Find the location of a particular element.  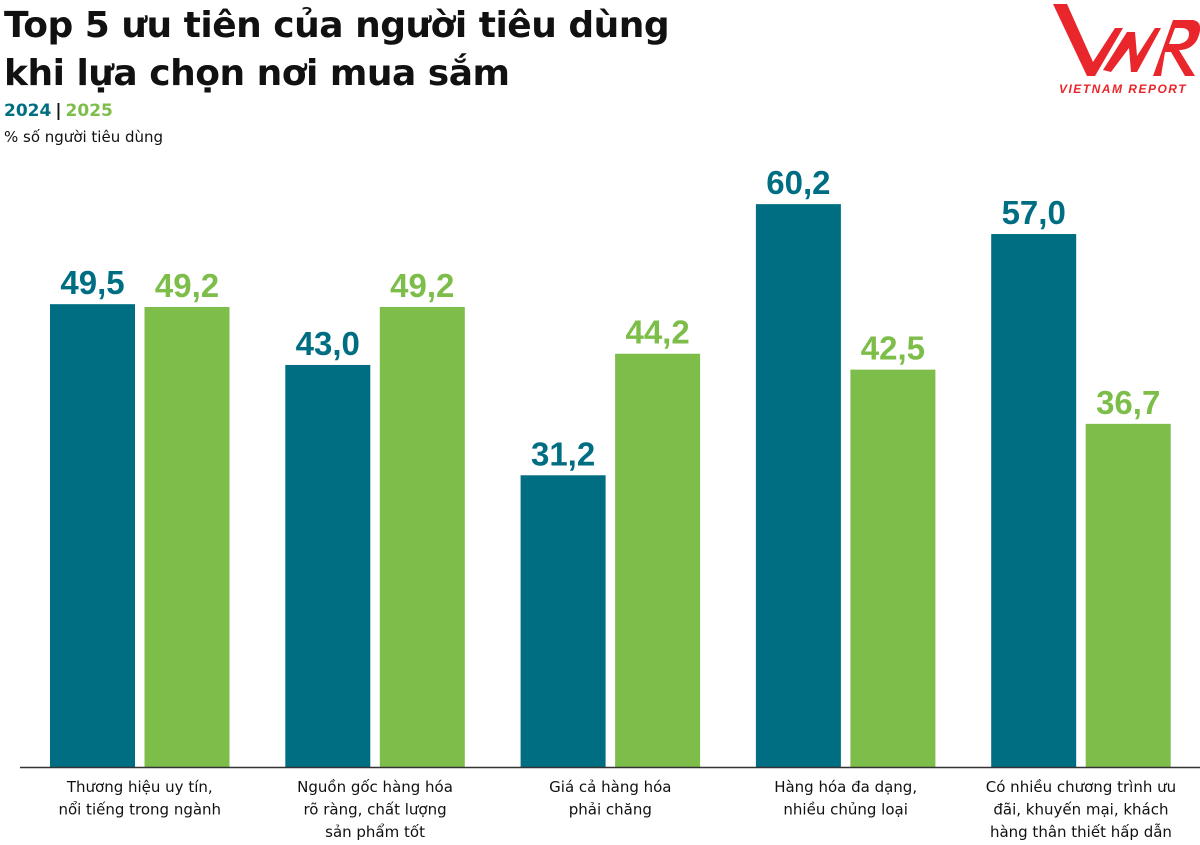

category-label: phải chăng is located at coordinates (610, 810).